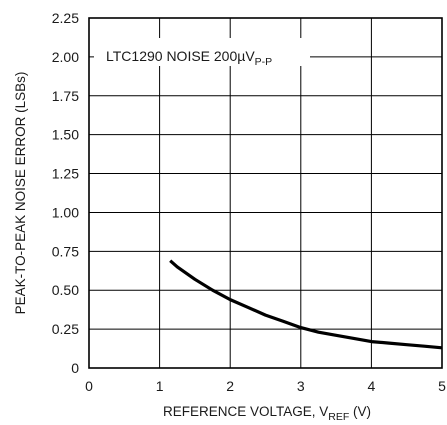 Image resolution: width=447 pixels, height=425 pixels. I want to click on annotation-box, so click(202, 52).